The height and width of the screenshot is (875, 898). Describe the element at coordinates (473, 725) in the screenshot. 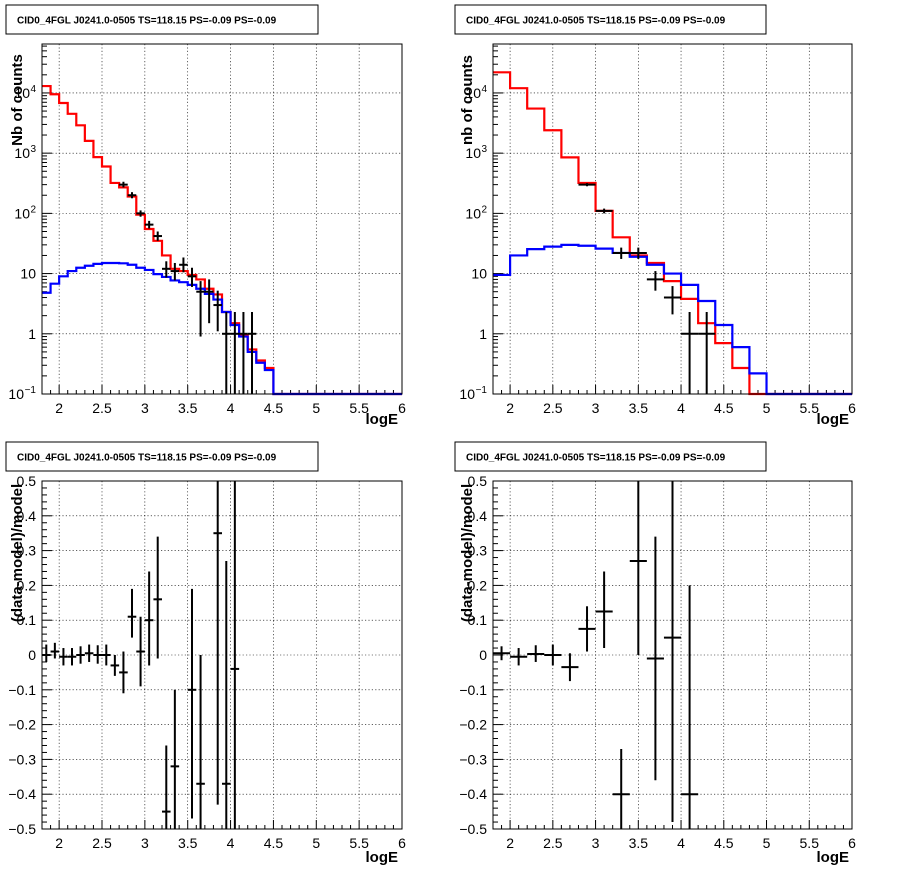

I see `y-tick-label: −0.2` at that location.